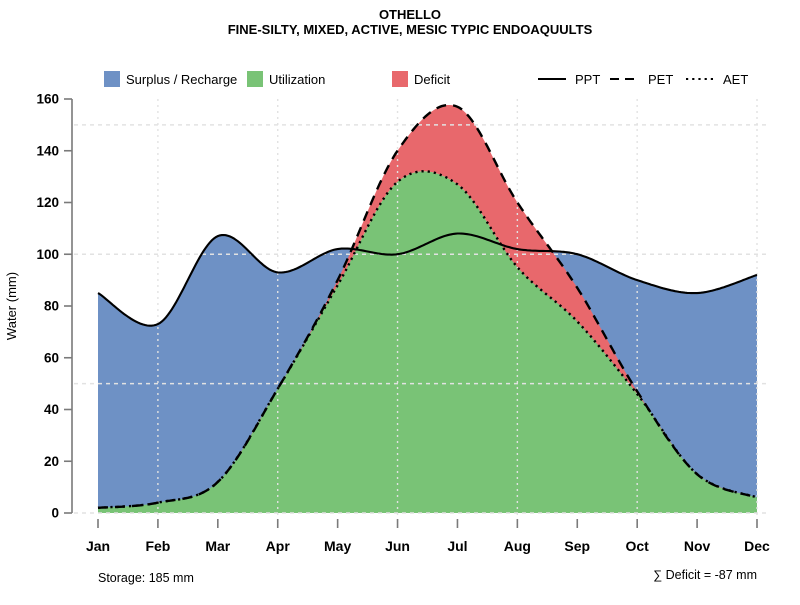  Describe the element at coordinates (397, 546) in the screenshot. I see `x-tick-label: Jun` at that location.